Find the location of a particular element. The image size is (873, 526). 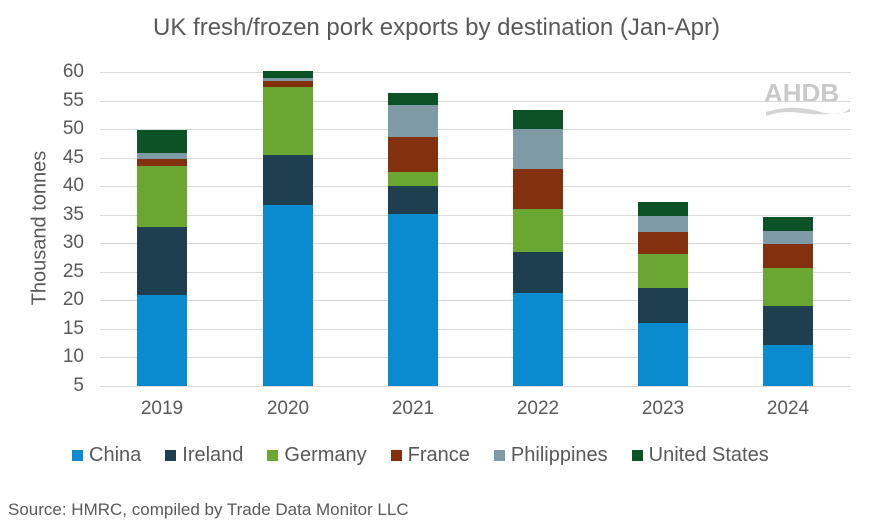

bar-2022 is located at coordinates (538, 263).